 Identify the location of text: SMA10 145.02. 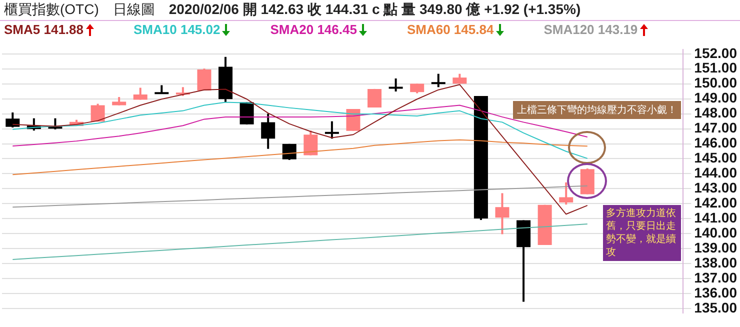
(178, 29).